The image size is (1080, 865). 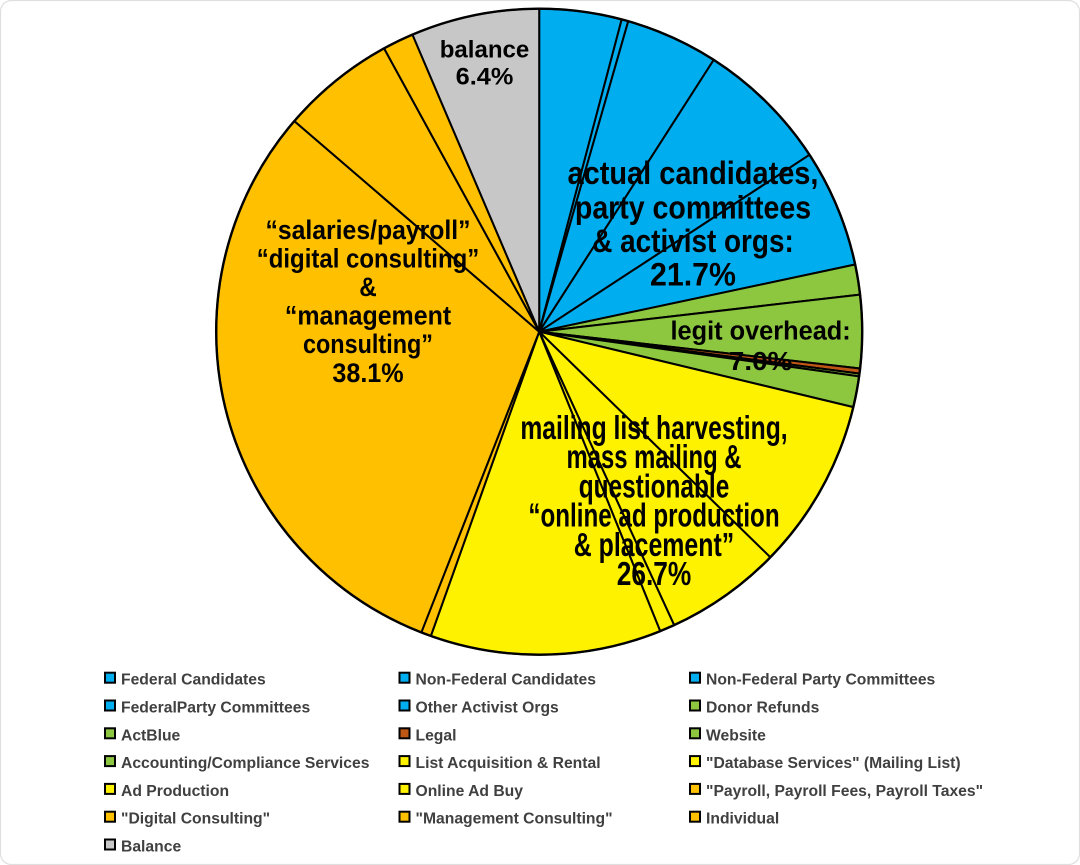 I want to click on svg-text: Legal, so click(x=436, y=735).